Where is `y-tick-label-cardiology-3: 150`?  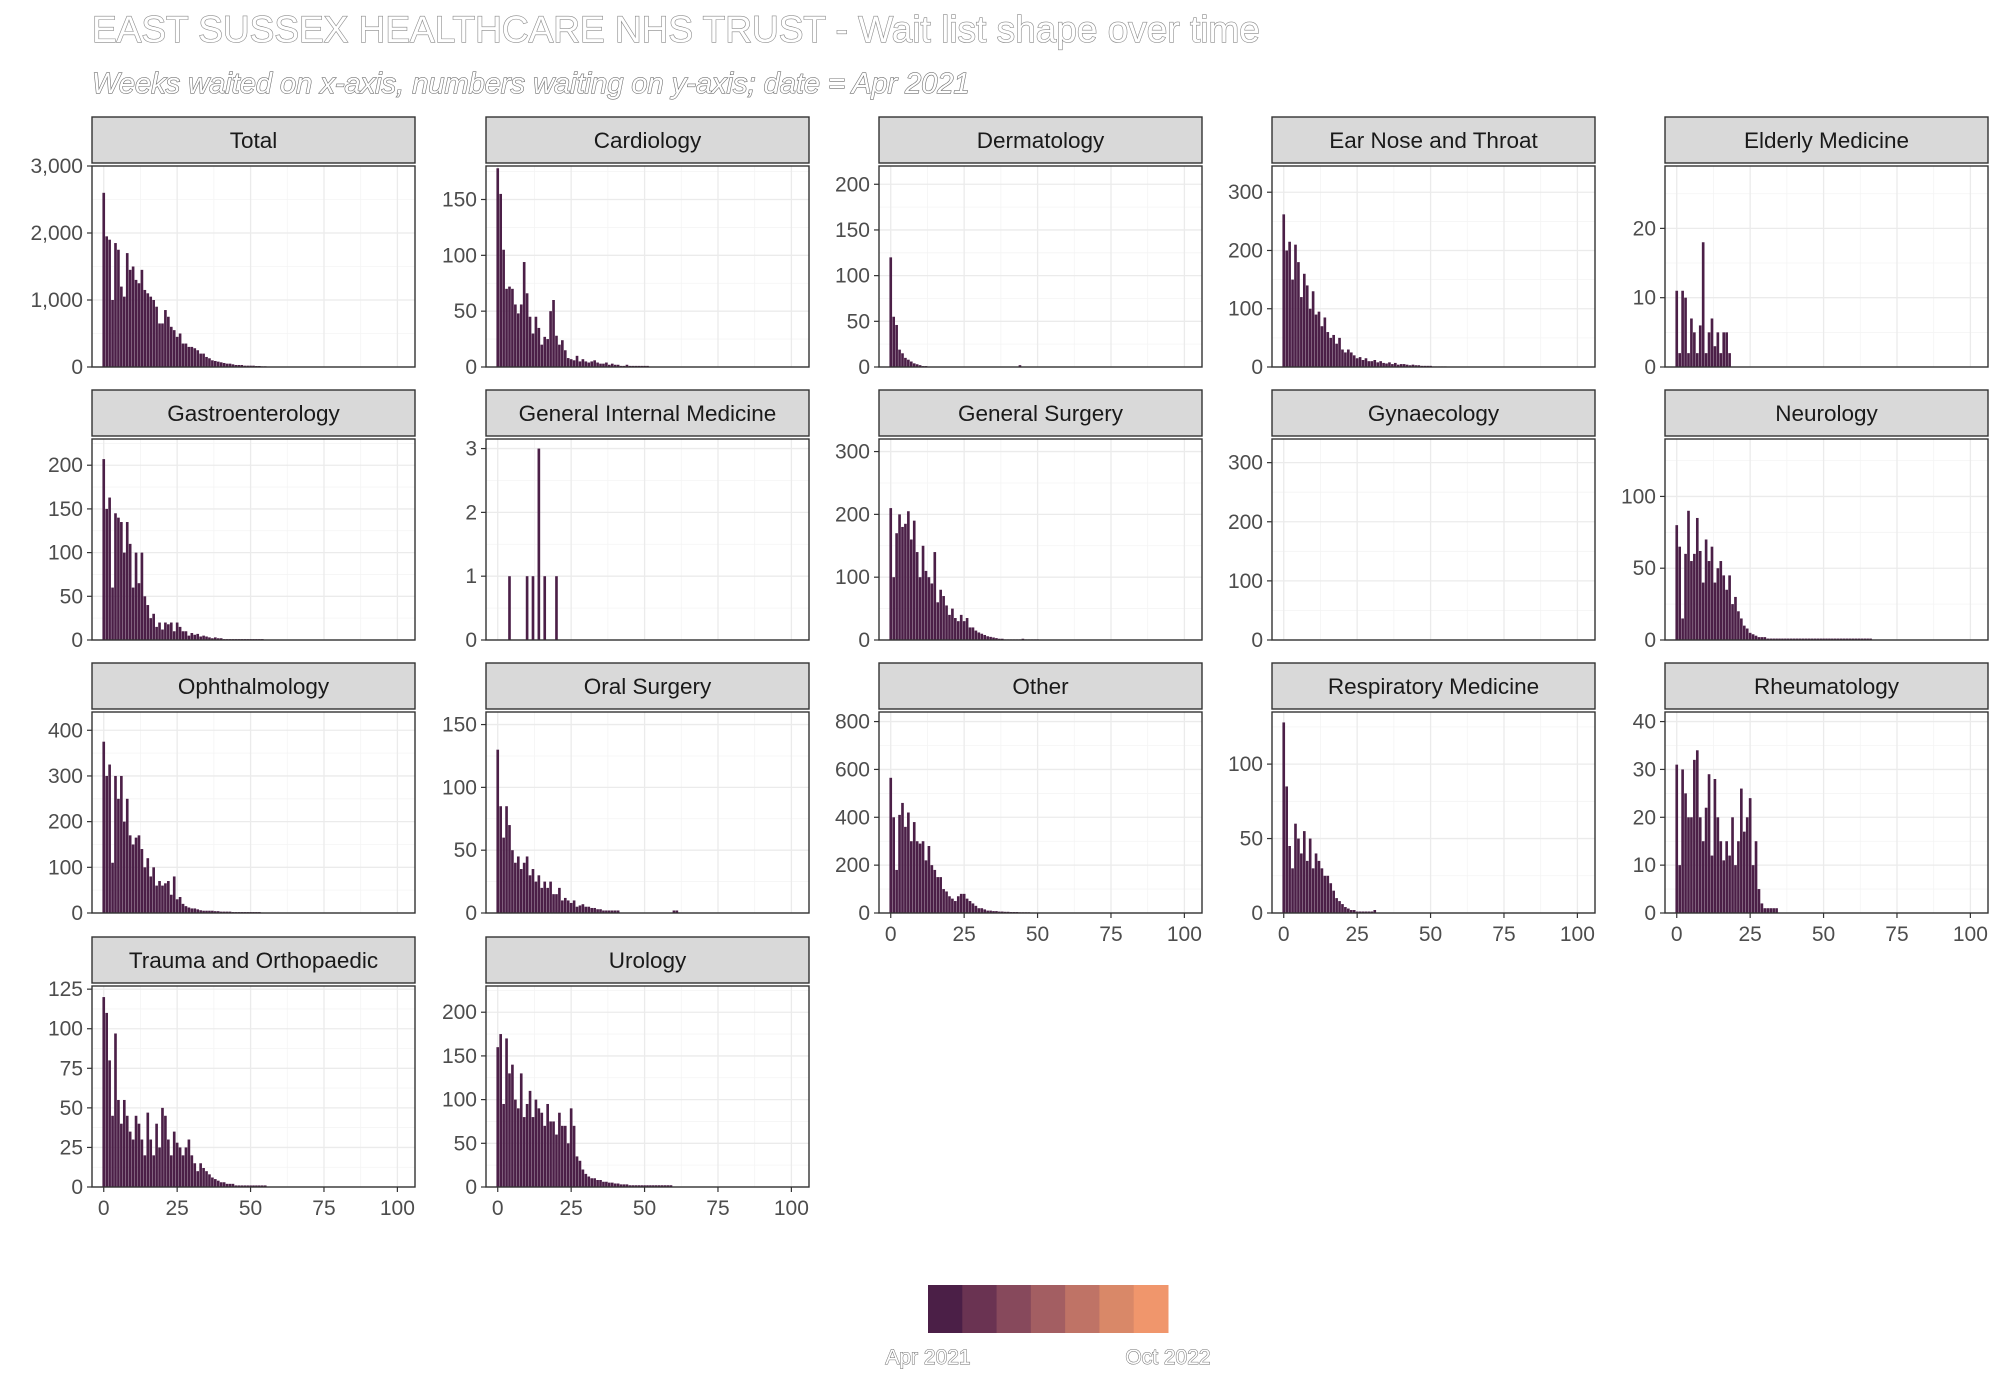 y-tick-label-cardiology-3: 150 is located at coordinates (459, 200).